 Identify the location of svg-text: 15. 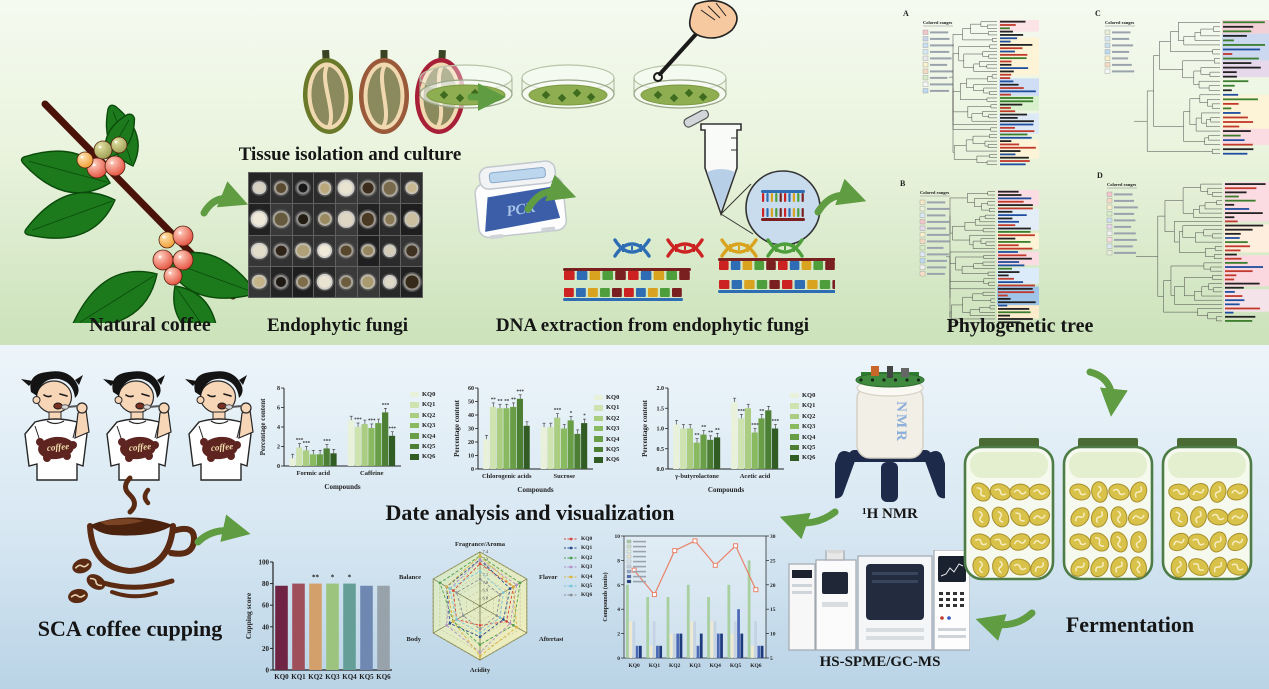
(773, 610).